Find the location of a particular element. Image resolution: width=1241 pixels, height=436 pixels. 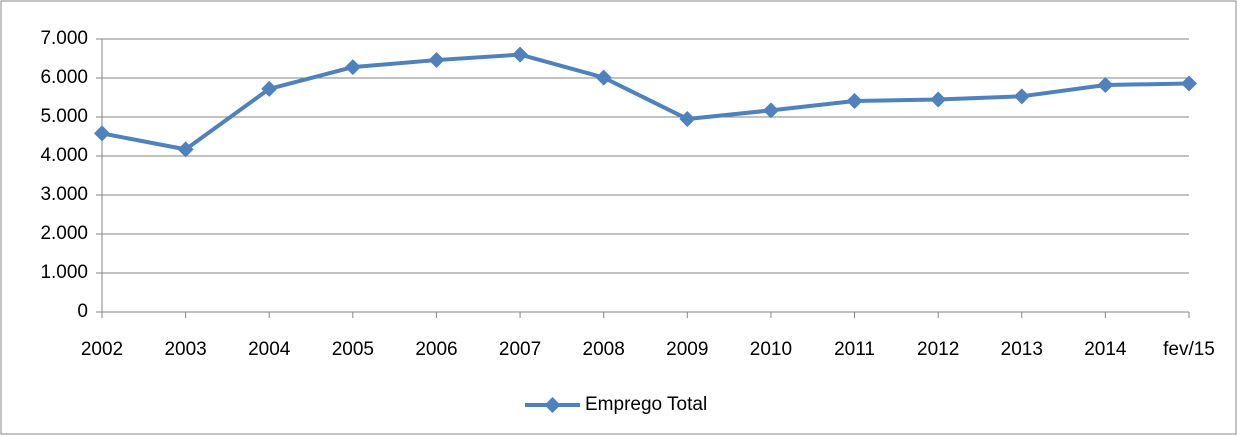

x-tick-label: 2012 is located at coordinates (938, 349).